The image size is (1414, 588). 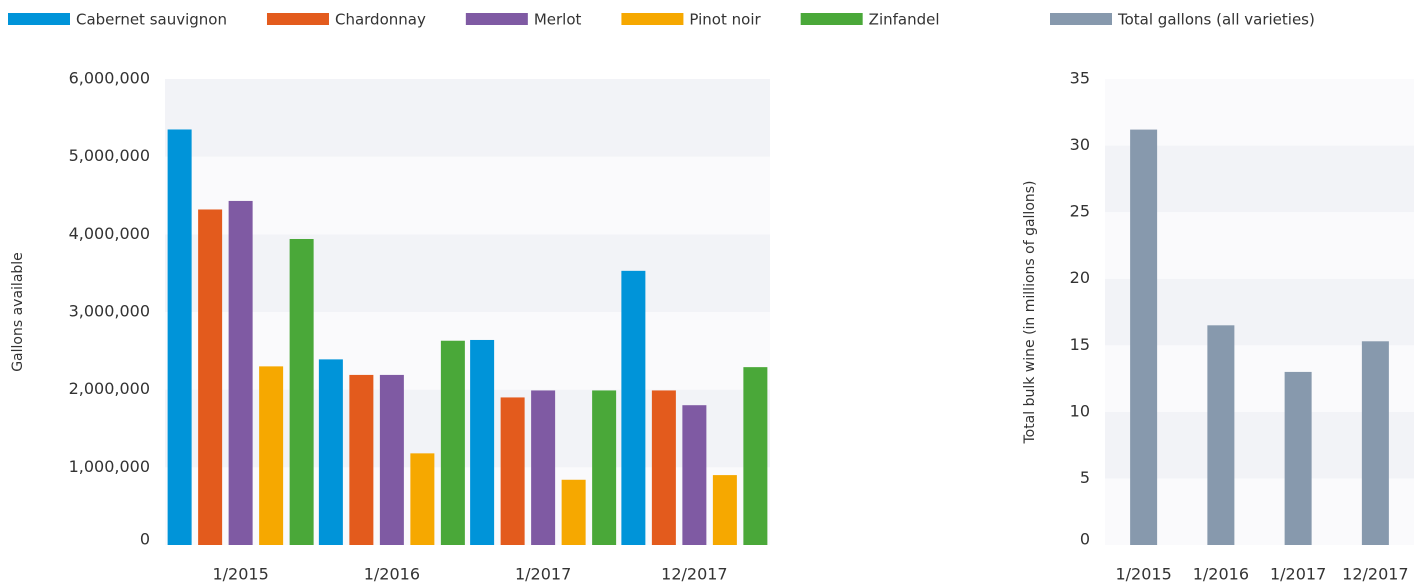 I want to click on y-tick-label: 30, so click(x=1080, y=144).